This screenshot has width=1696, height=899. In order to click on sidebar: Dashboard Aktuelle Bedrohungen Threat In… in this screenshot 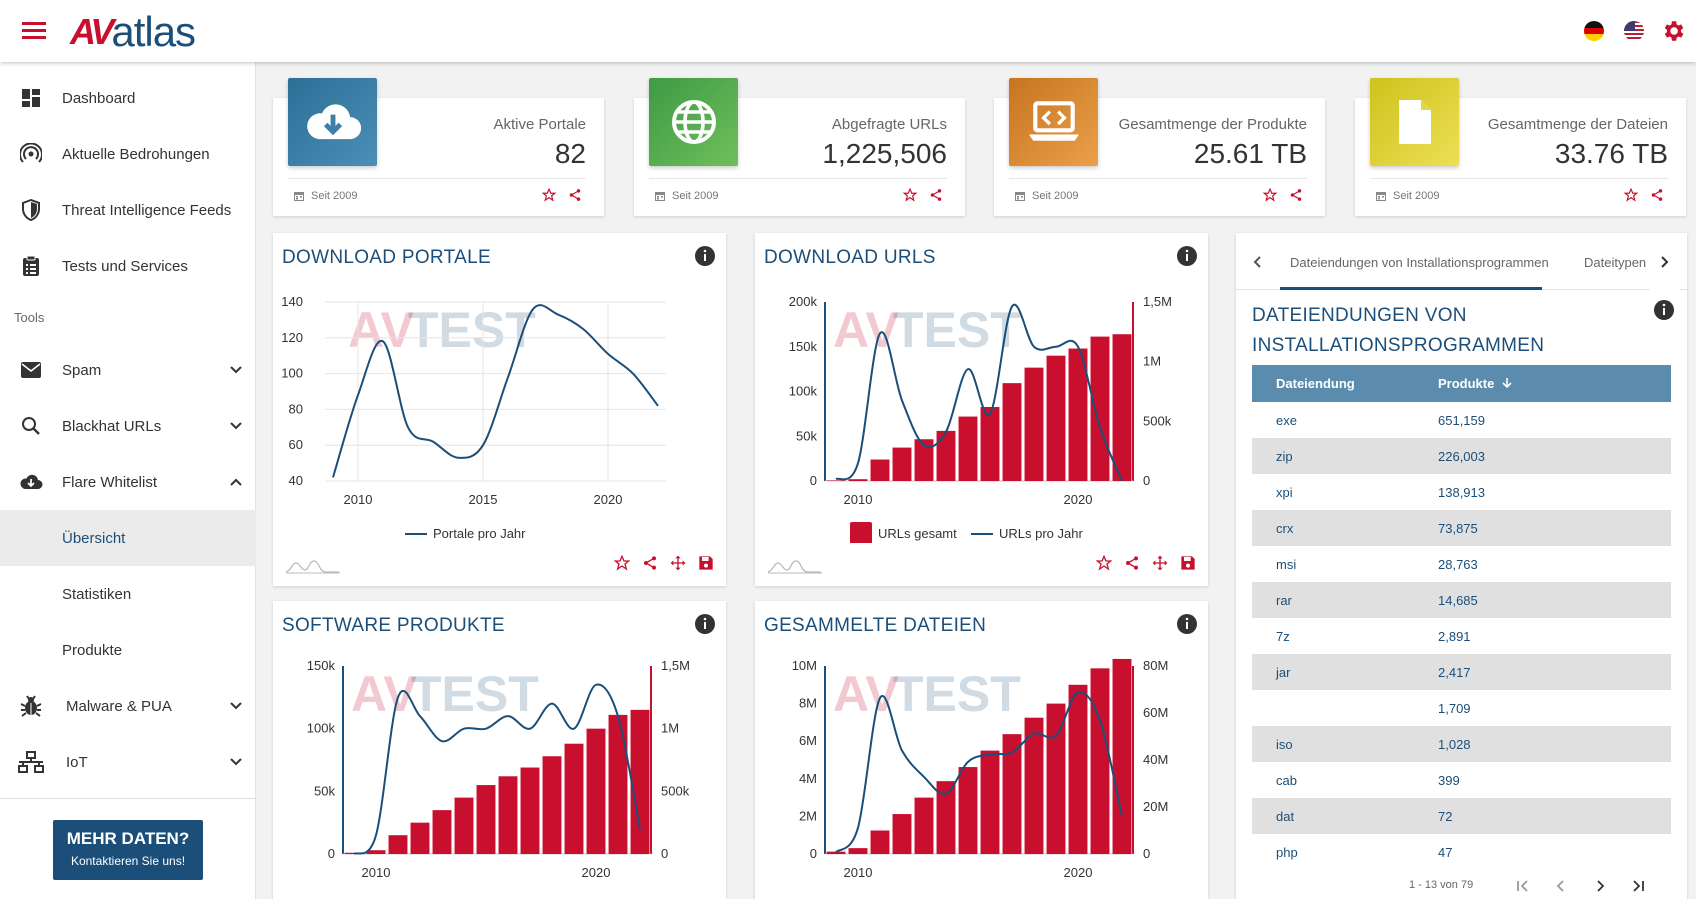, I will do `click(128, 480)`.